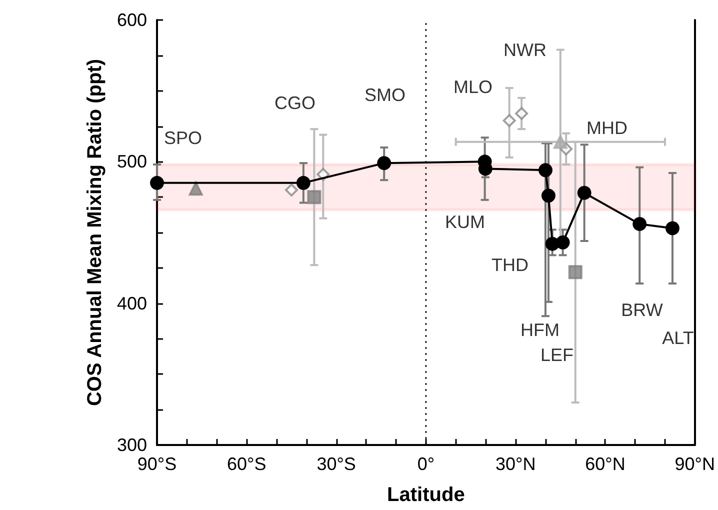  Describe the element at coordinates (95, 232) in the screenshot. I see `y-axis-title: COS Annual Mean Mixing Ratio (ppt)` at that location.